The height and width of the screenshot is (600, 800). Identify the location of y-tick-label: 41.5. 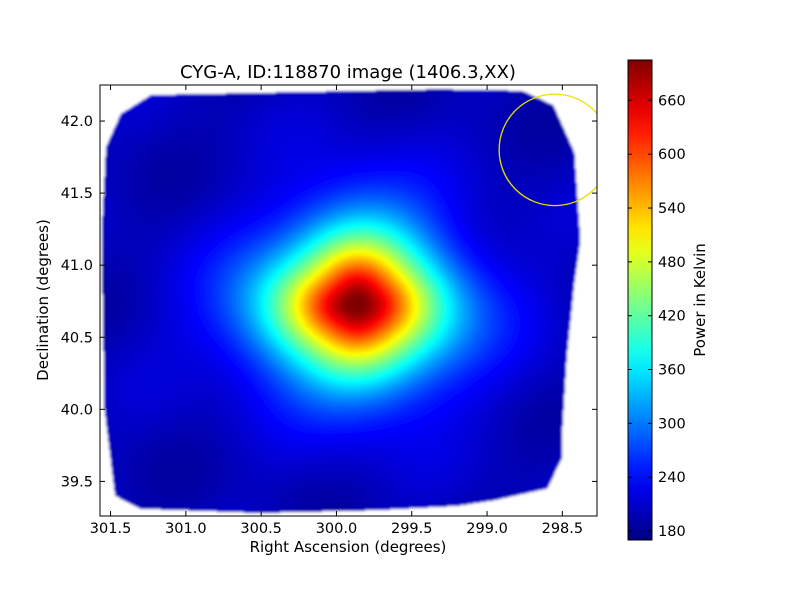
(77, 194).